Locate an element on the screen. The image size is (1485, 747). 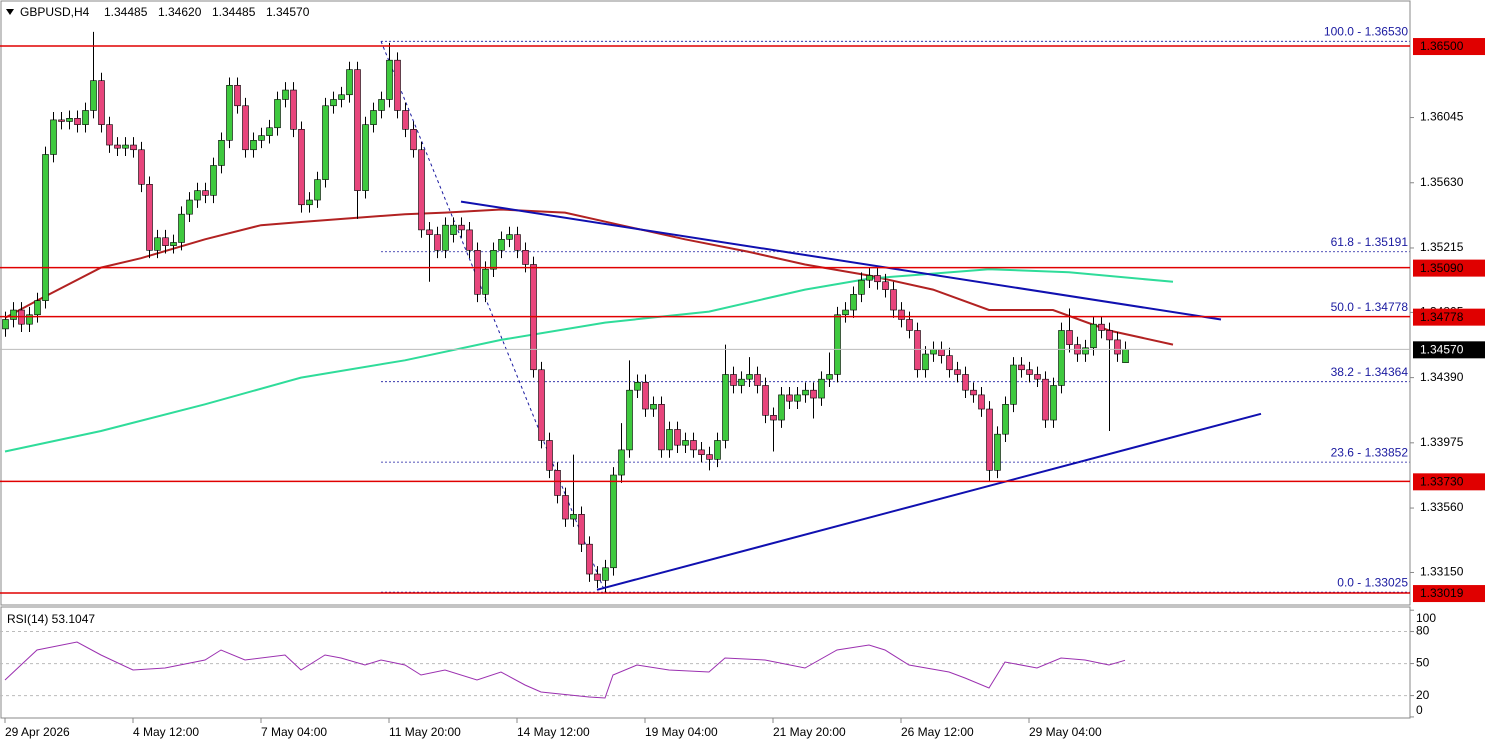
rsi-tick-label: 50 is located at coordinates (1423, 663).